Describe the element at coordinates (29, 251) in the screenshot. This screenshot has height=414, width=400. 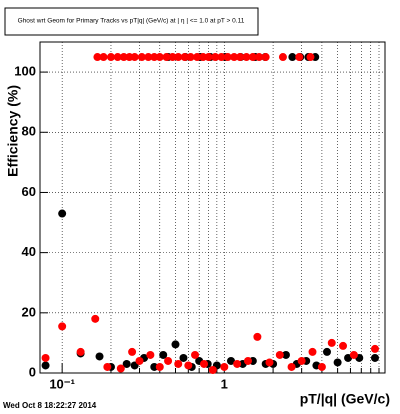
I see `y-tick-label: 40` at that location.